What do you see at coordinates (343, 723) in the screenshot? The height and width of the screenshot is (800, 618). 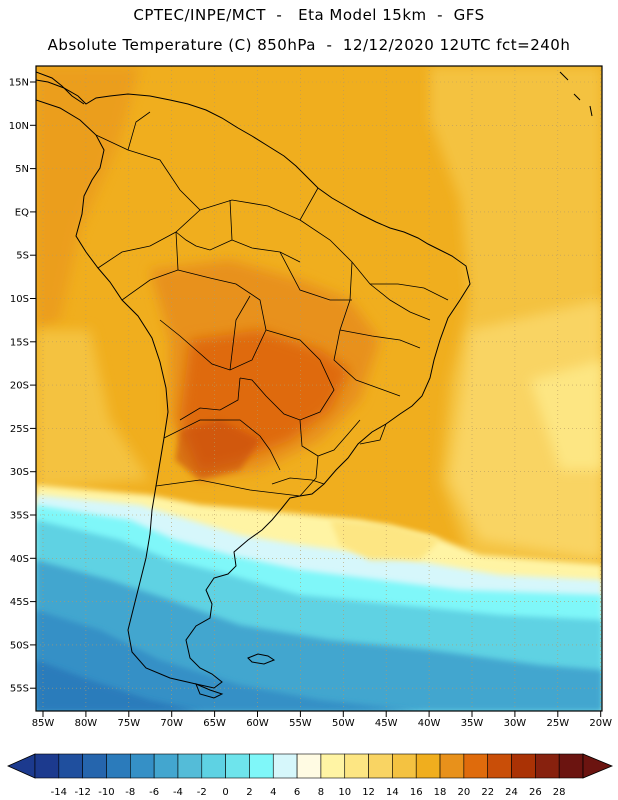 I see `lon-label: 50W` at bounding box center [343, 723].